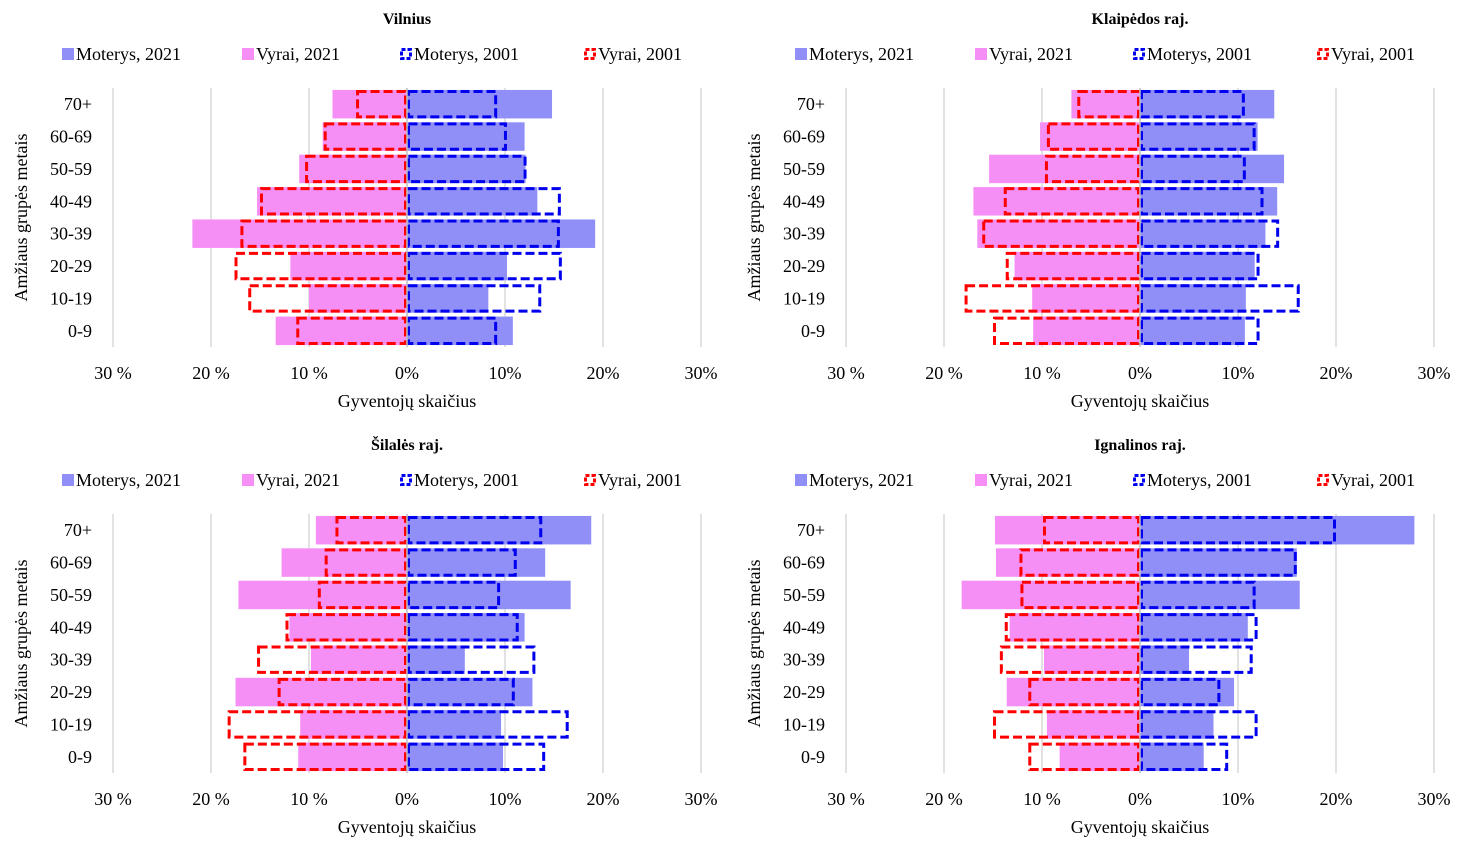 This screenshot has height=852, width=1466. Describe the element at coordinates (804, 563) in the screenshot. I see `y-tick-label: 60-69` at that location.